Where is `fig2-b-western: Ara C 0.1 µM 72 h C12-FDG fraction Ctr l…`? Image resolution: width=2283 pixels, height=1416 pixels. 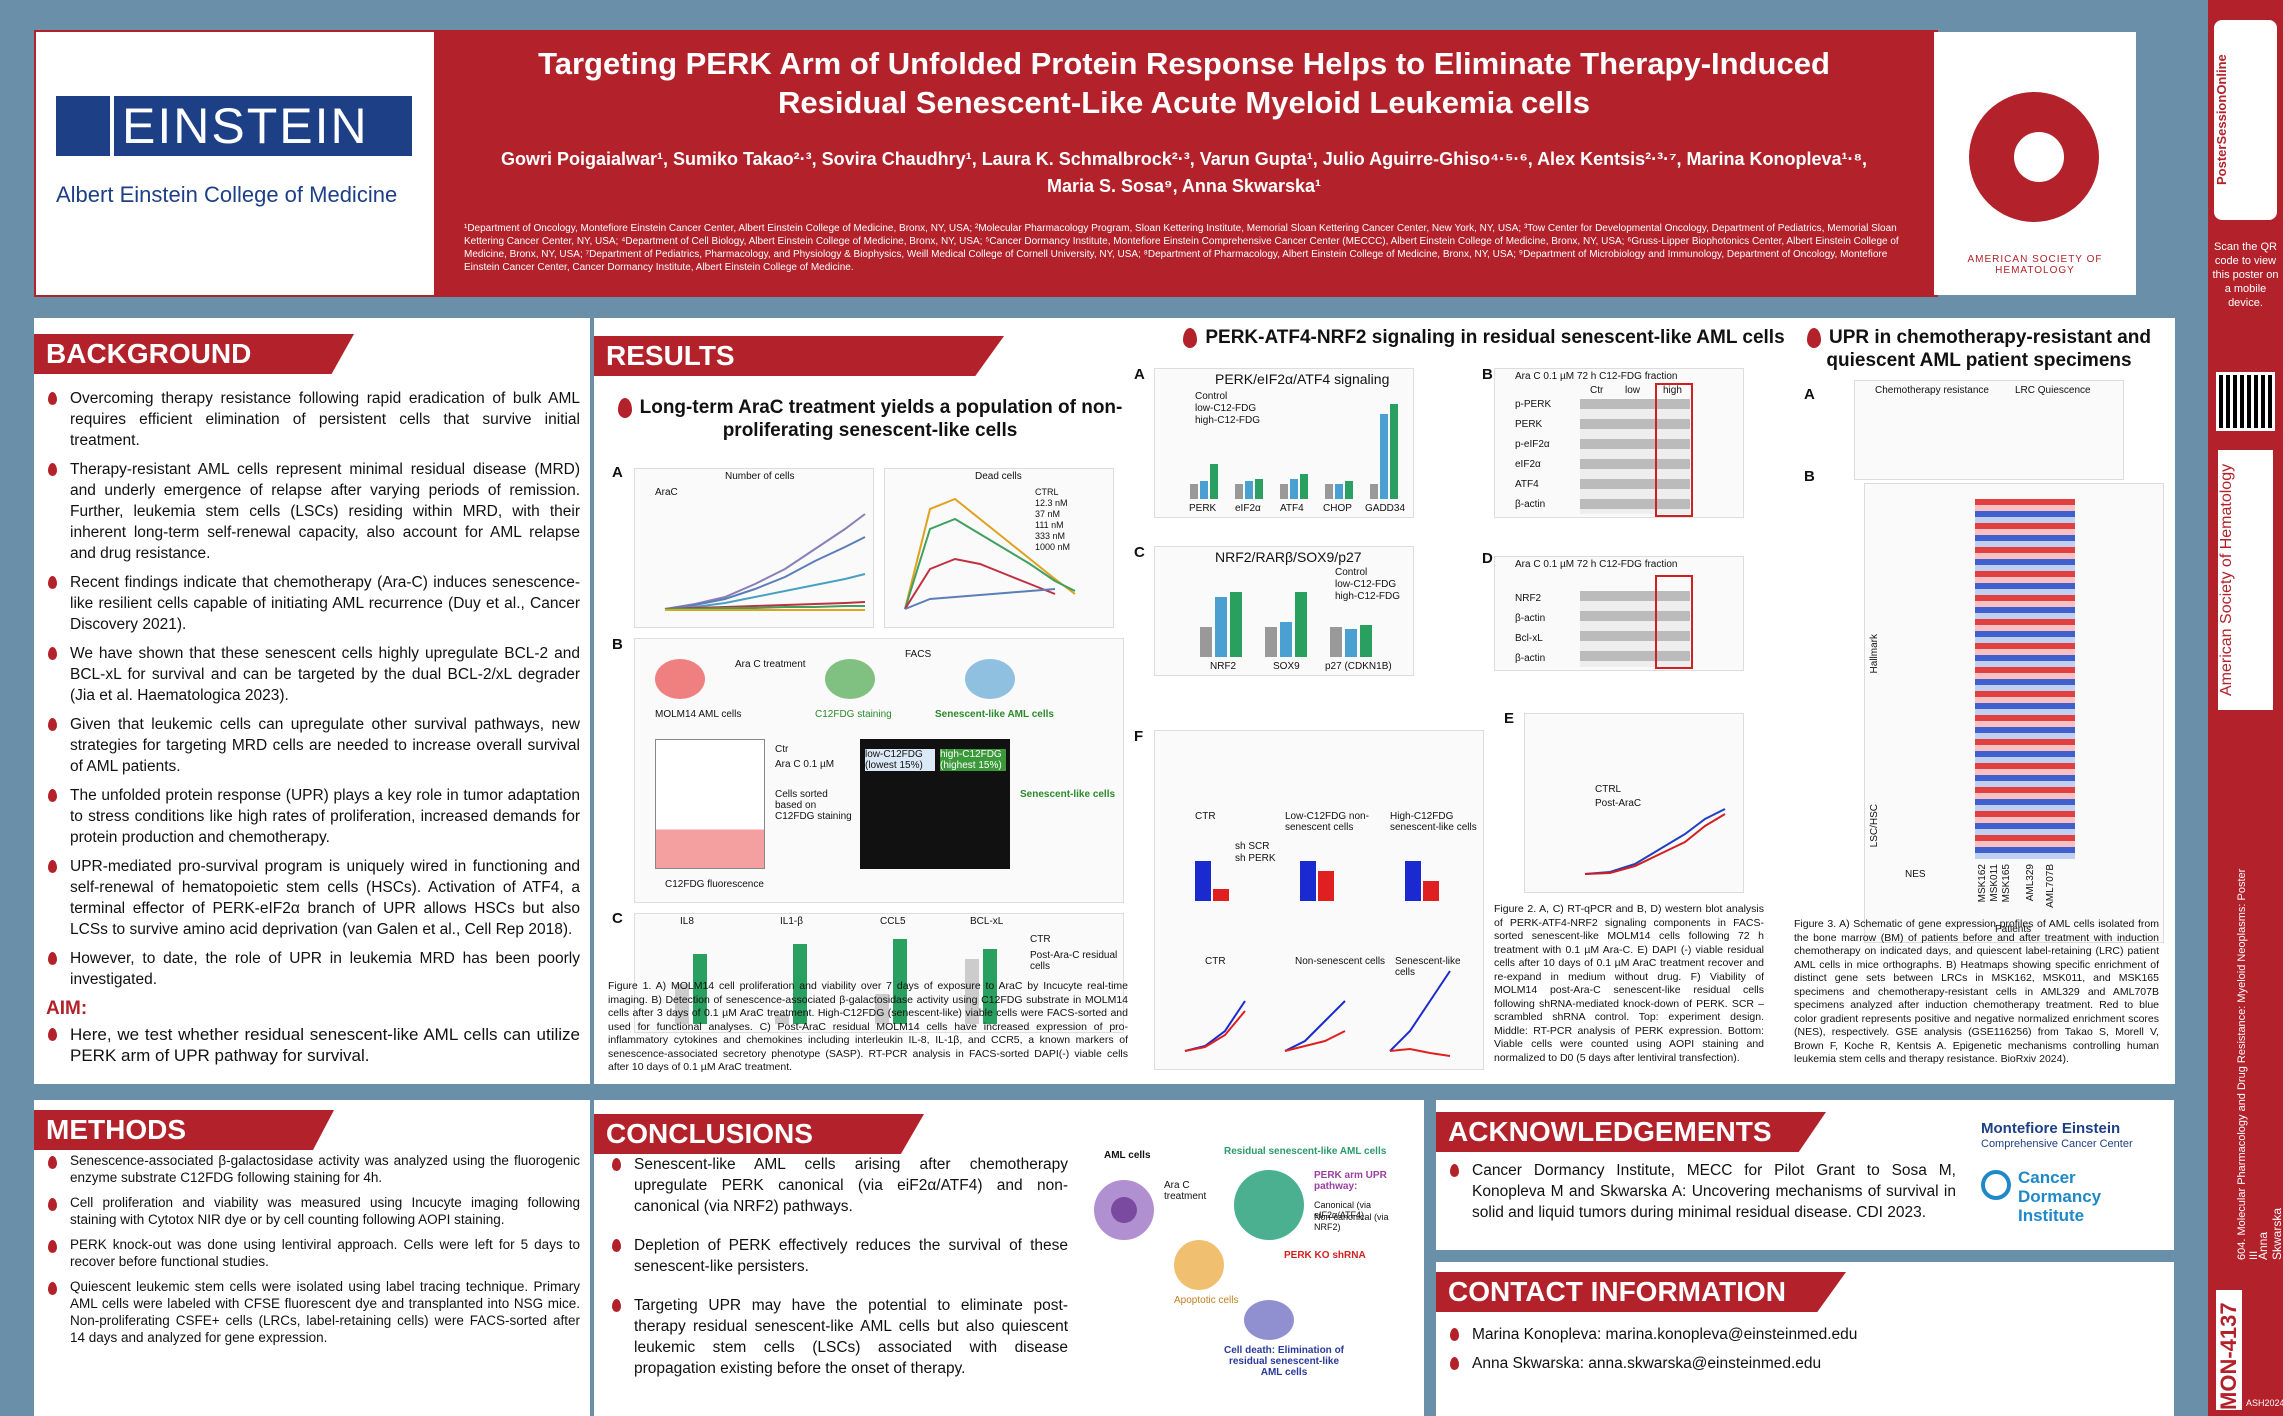
fig2-b-western: Ara C 0.1 µM 72 h C12-FDG fraction Ctr l… is located at coordinates (1619, 443).